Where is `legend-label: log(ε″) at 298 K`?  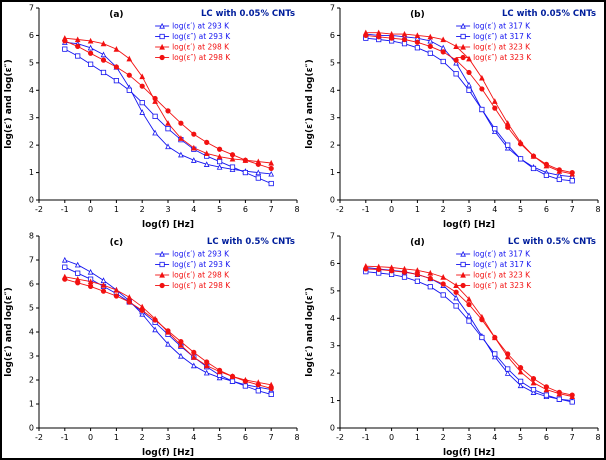
legend-label: log(ε″) at 298 K is located at coordinates (201, 57).